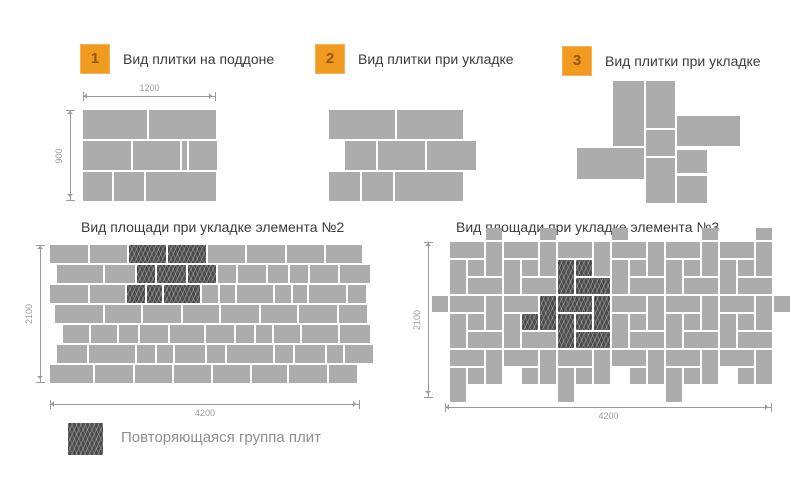 This screenshot has width=800, height=496. I want to click on legend-label: Повторяющаяся группа плит, so click(221, 437).